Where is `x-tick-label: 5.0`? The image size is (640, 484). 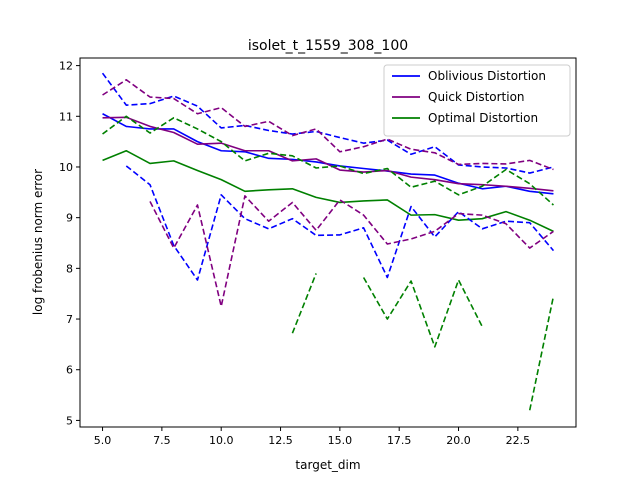
x-tick-label: 5.0 is located at coordinates (103, 440).